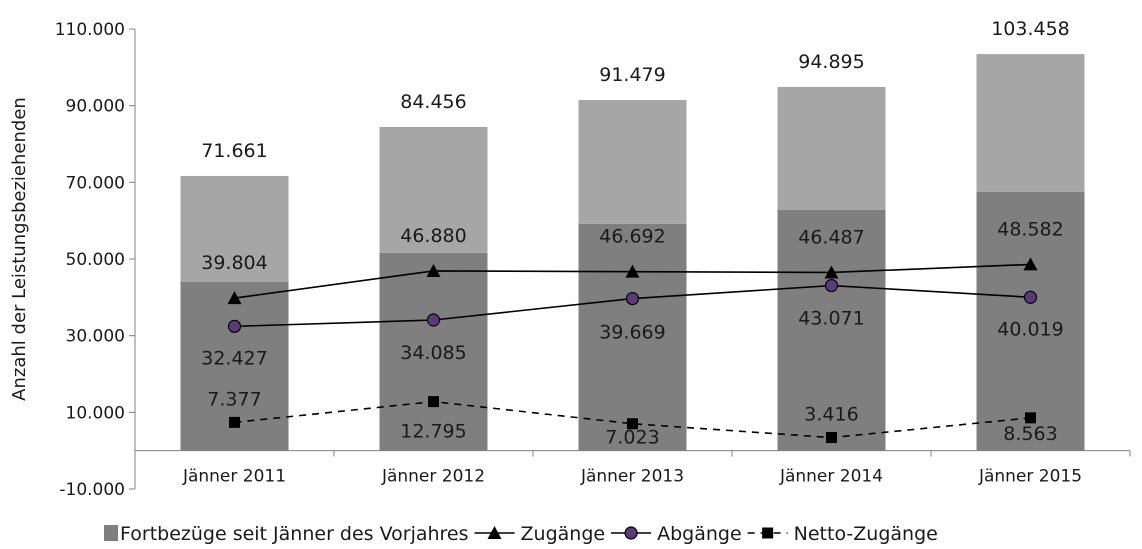  What do you see at coordinates (433, 432) in the screenshot?
I see `series-data-label: 12.795` at bounding box center [433, 432].